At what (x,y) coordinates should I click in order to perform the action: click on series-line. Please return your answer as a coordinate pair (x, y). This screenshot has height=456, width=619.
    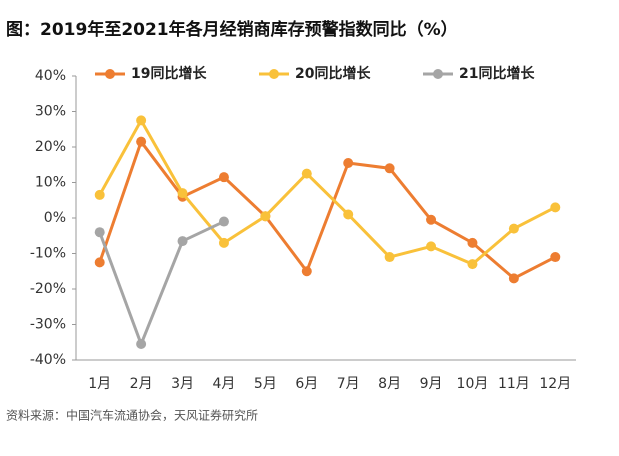
    Looking at the image, I should click on (161, 284).